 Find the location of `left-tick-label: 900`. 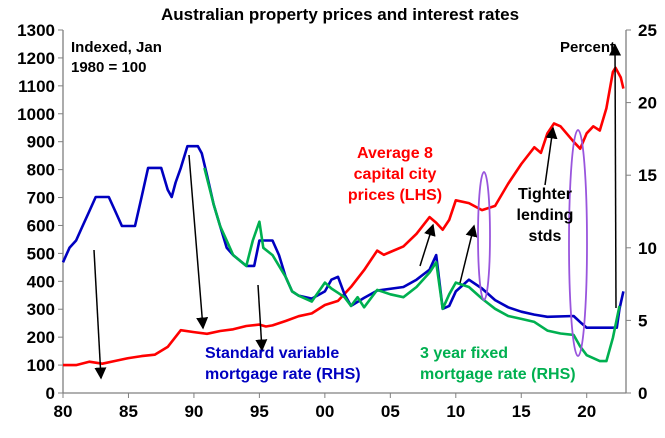

left-tick-label: 900 is located at coordinates (41, 142).